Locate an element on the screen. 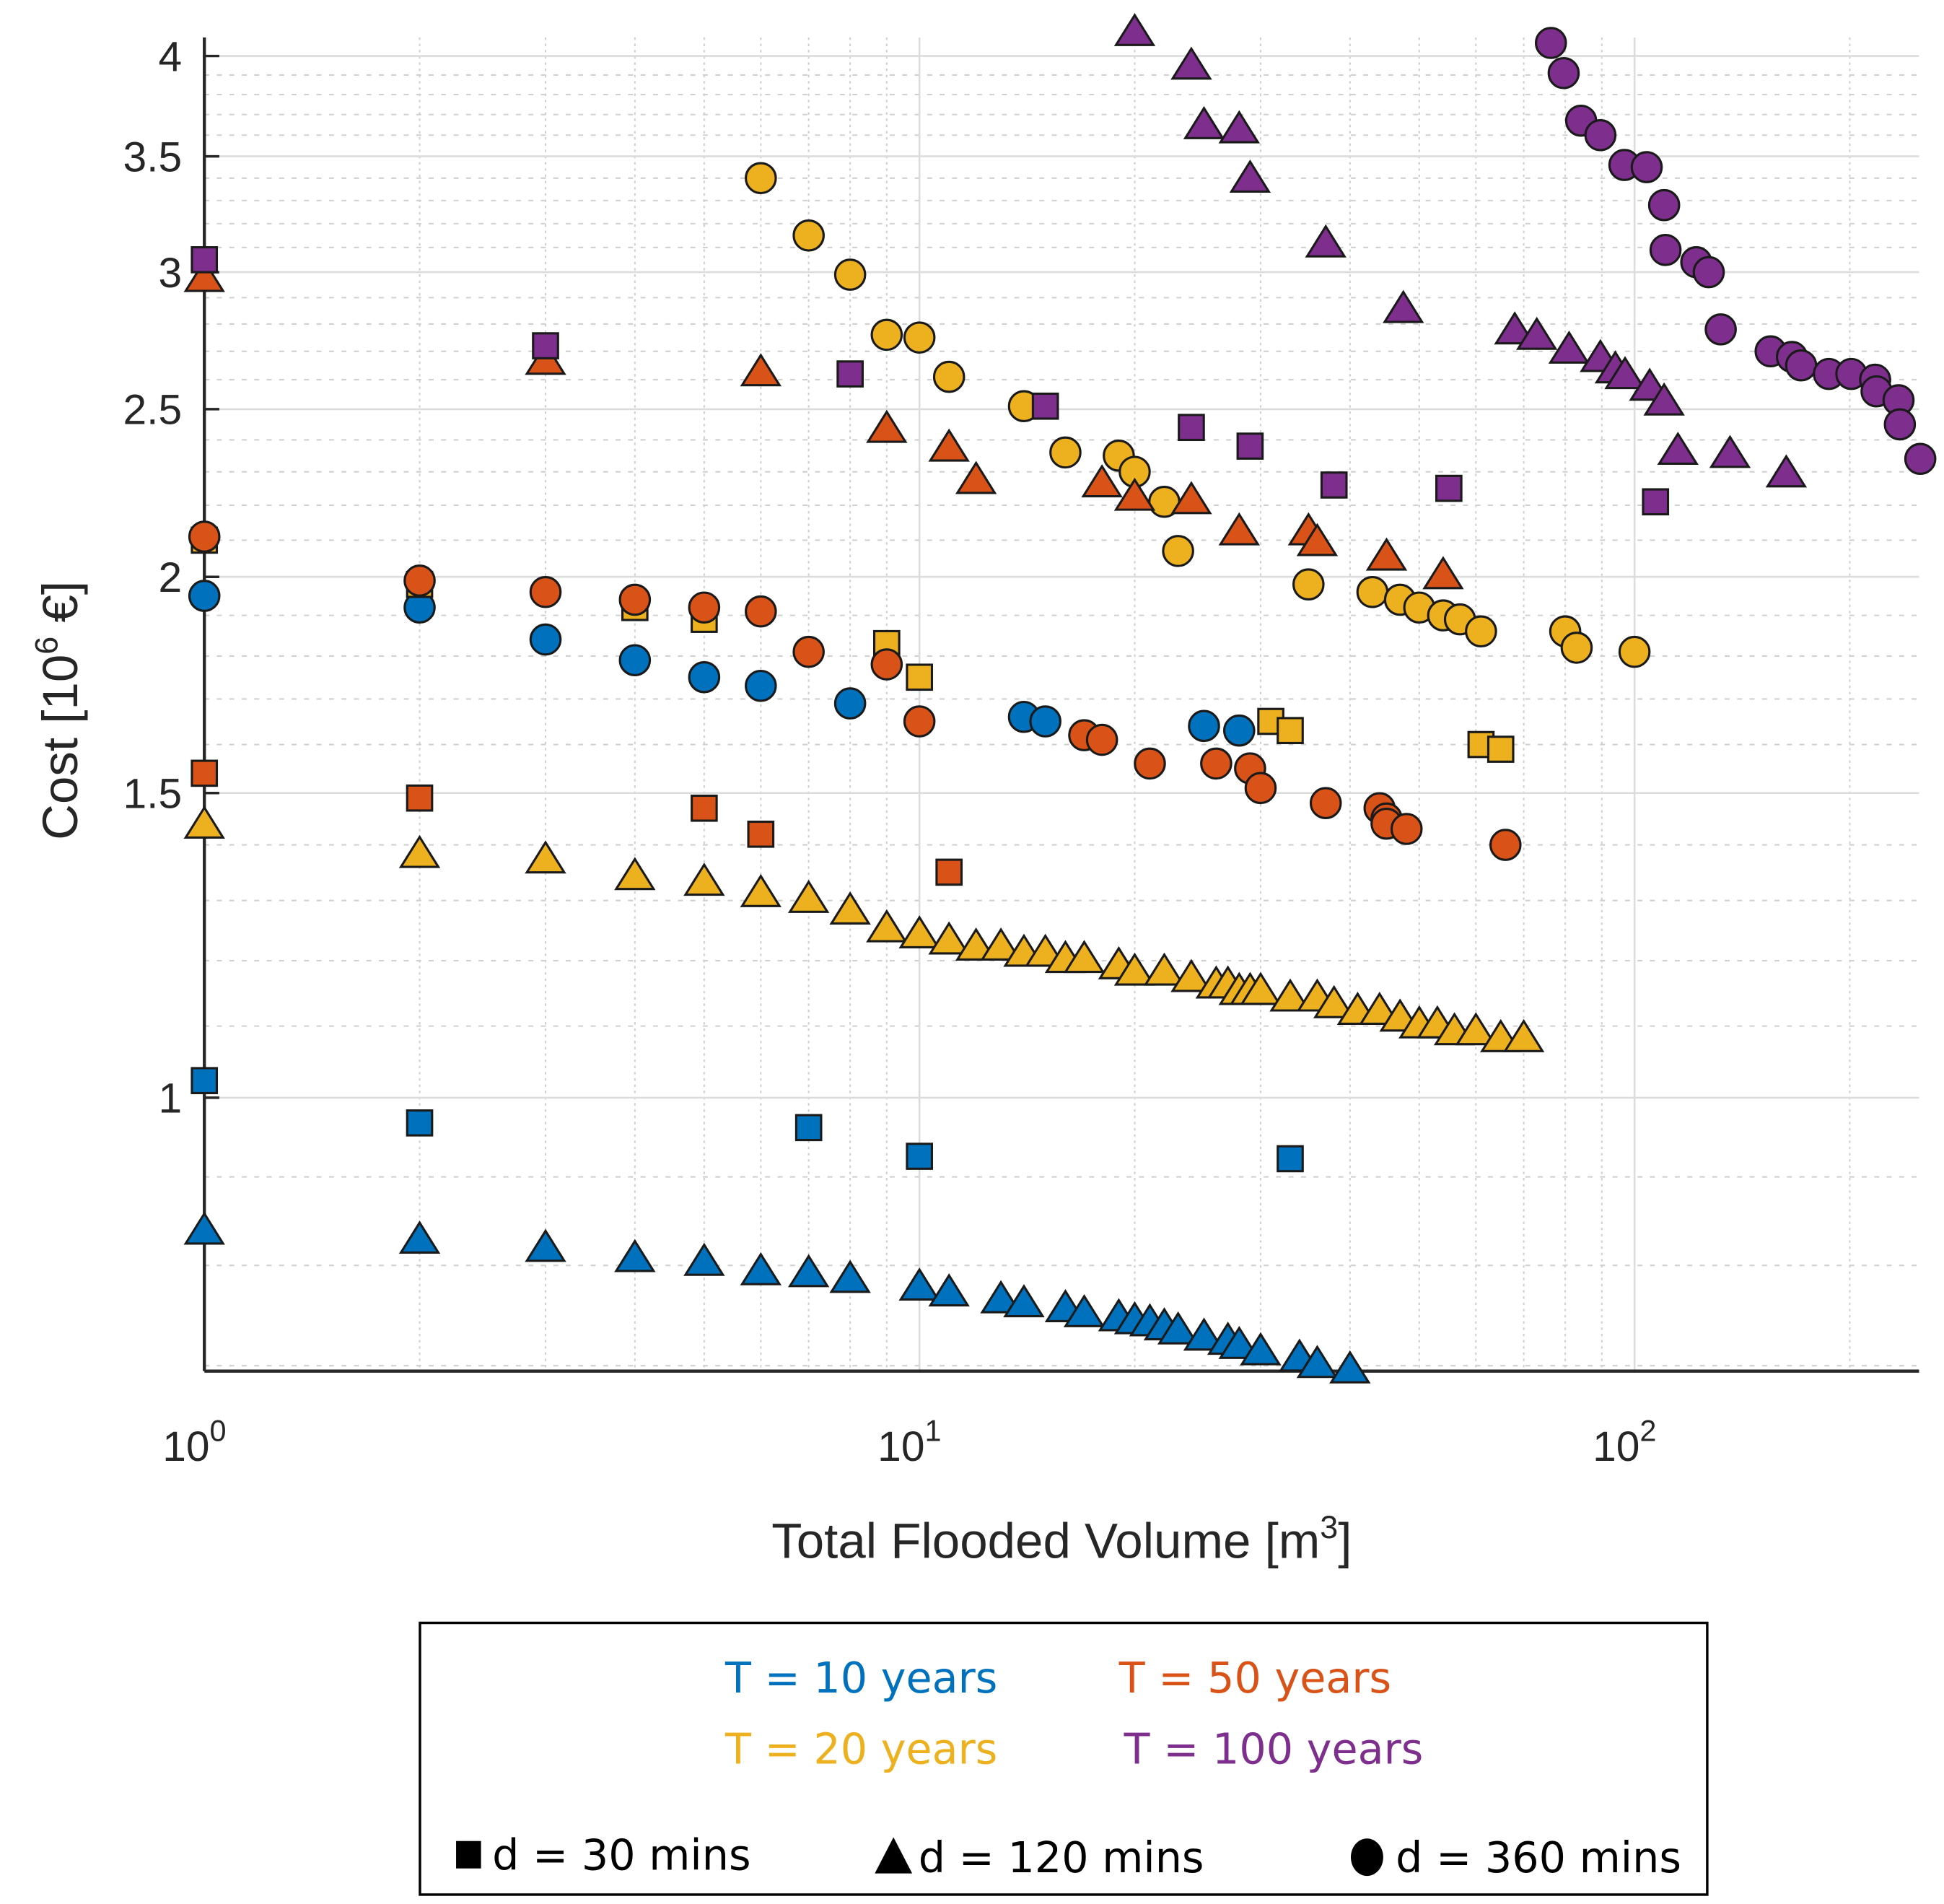 Image resolution: width=1944 pixels, height=1904 pixels. x-tick-label: 10⁰ is located at coordinates (194, 1441).